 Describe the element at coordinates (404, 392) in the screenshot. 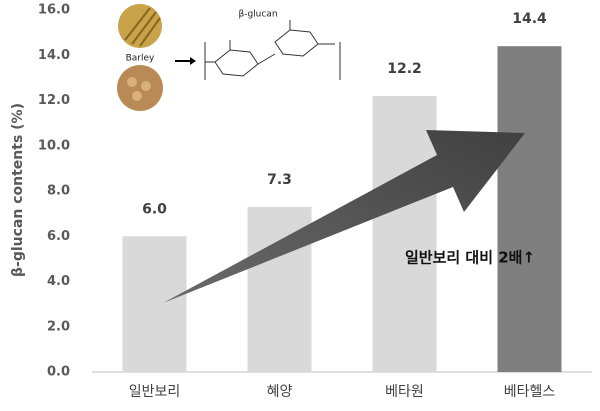

I see `x-tick-label: 베타원` at that location.